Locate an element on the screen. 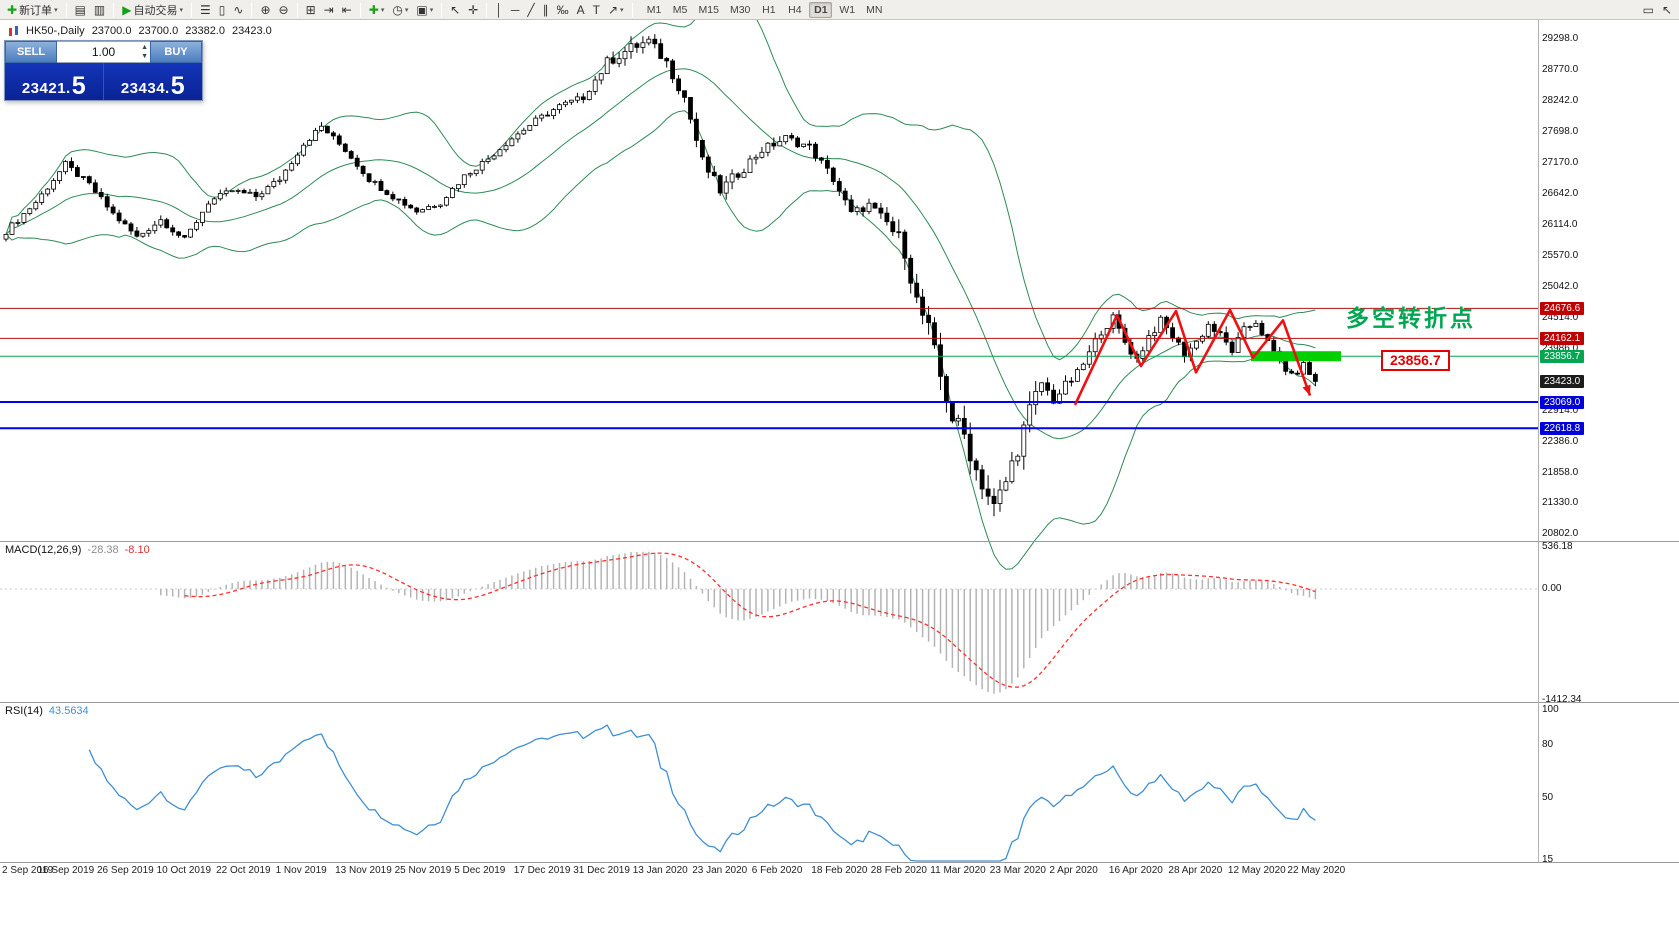 The width and height of the screenshot is (1679, 942). rsi-axis-label: 50 is located at coordinates (1548, 797).